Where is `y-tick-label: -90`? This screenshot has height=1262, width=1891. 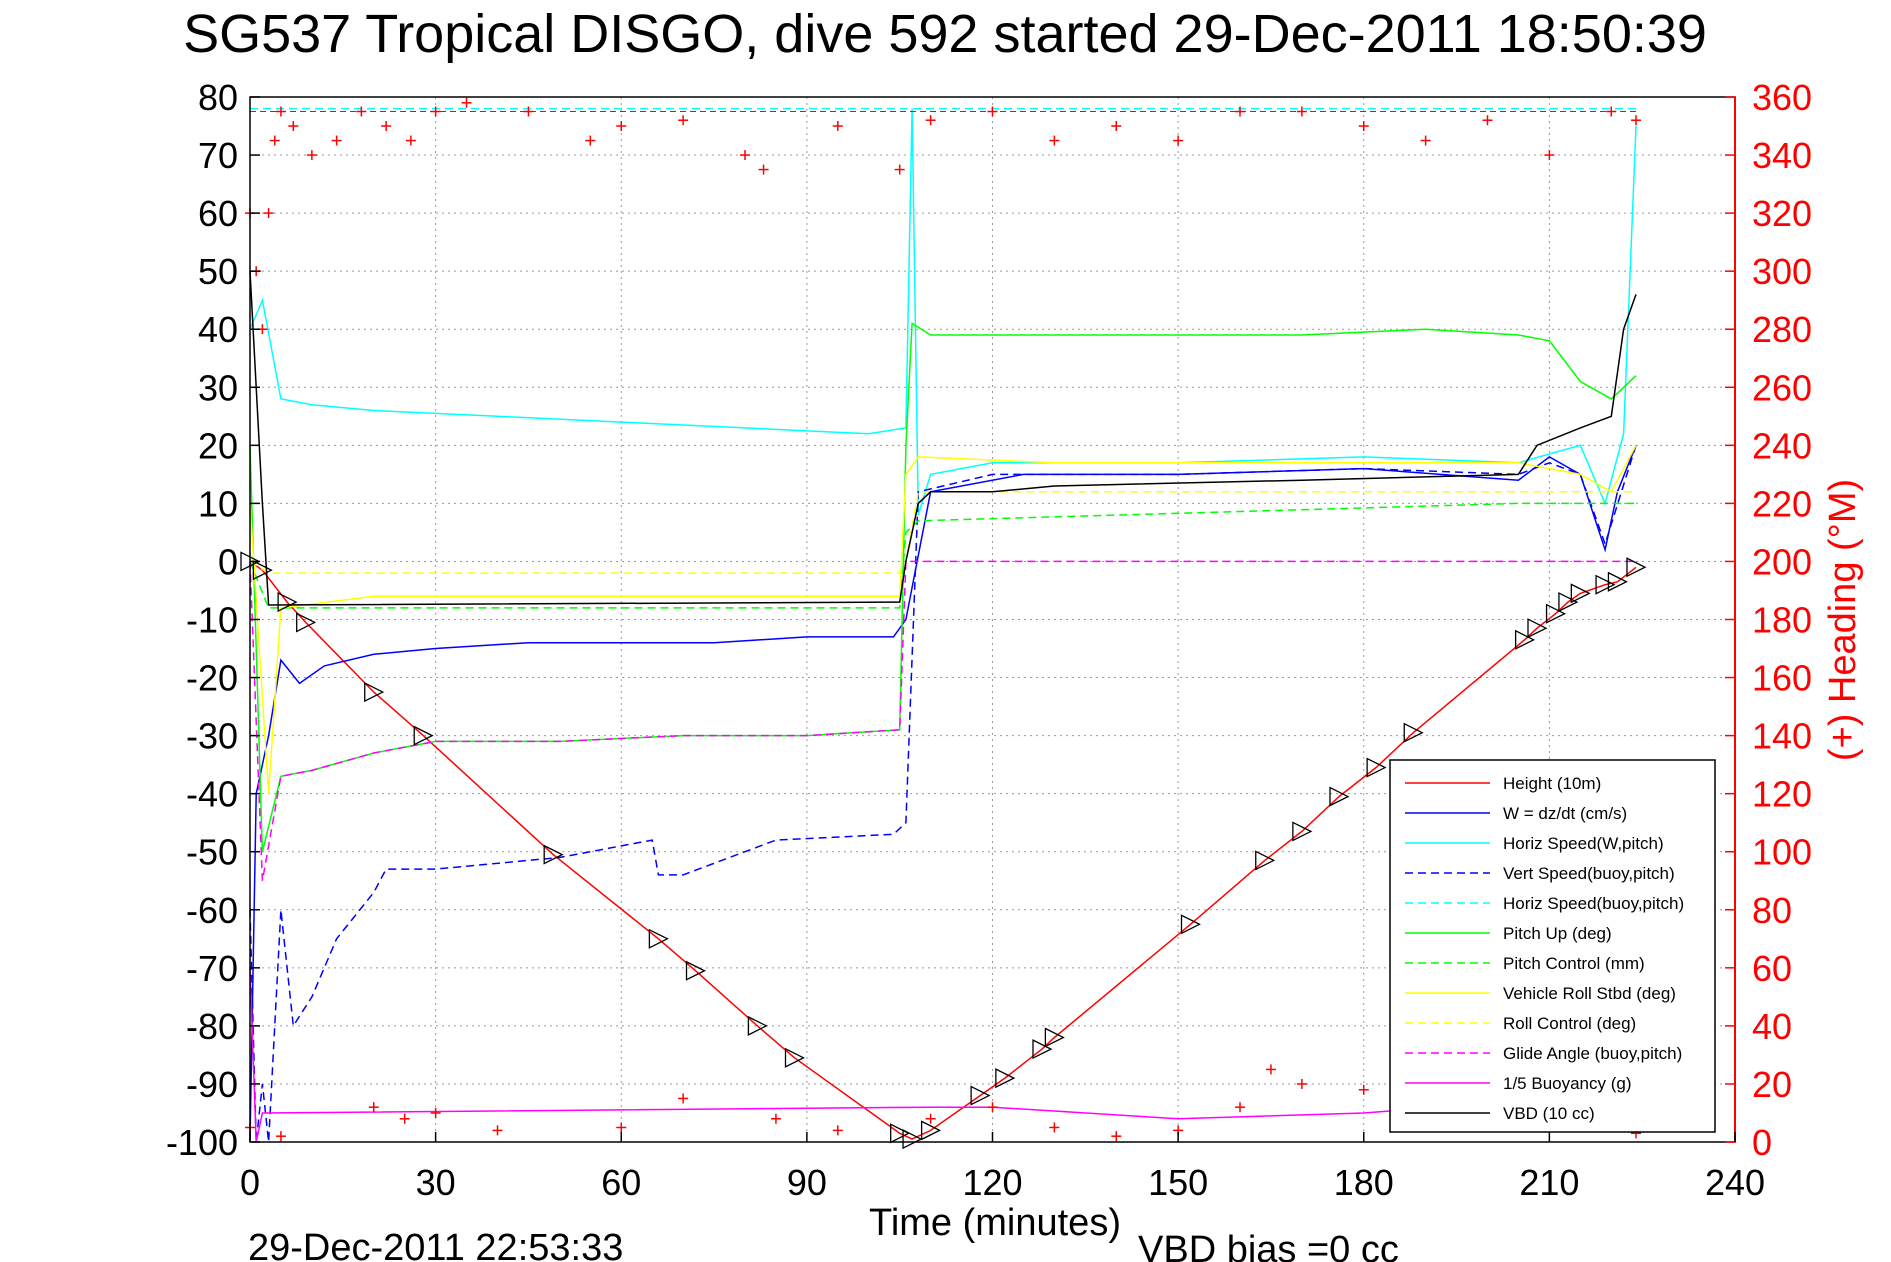
y-tick-label: -90 is located at coordinates (212, 1084).